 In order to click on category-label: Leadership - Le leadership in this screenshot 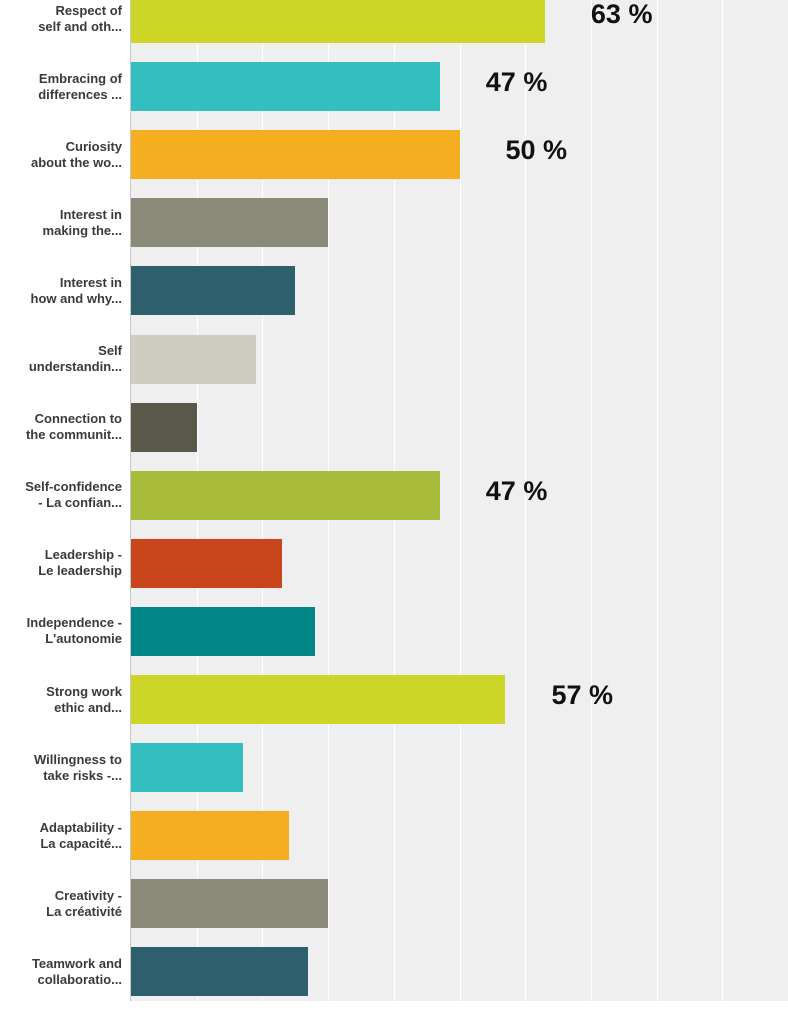, I will do `click(80, 563)`.